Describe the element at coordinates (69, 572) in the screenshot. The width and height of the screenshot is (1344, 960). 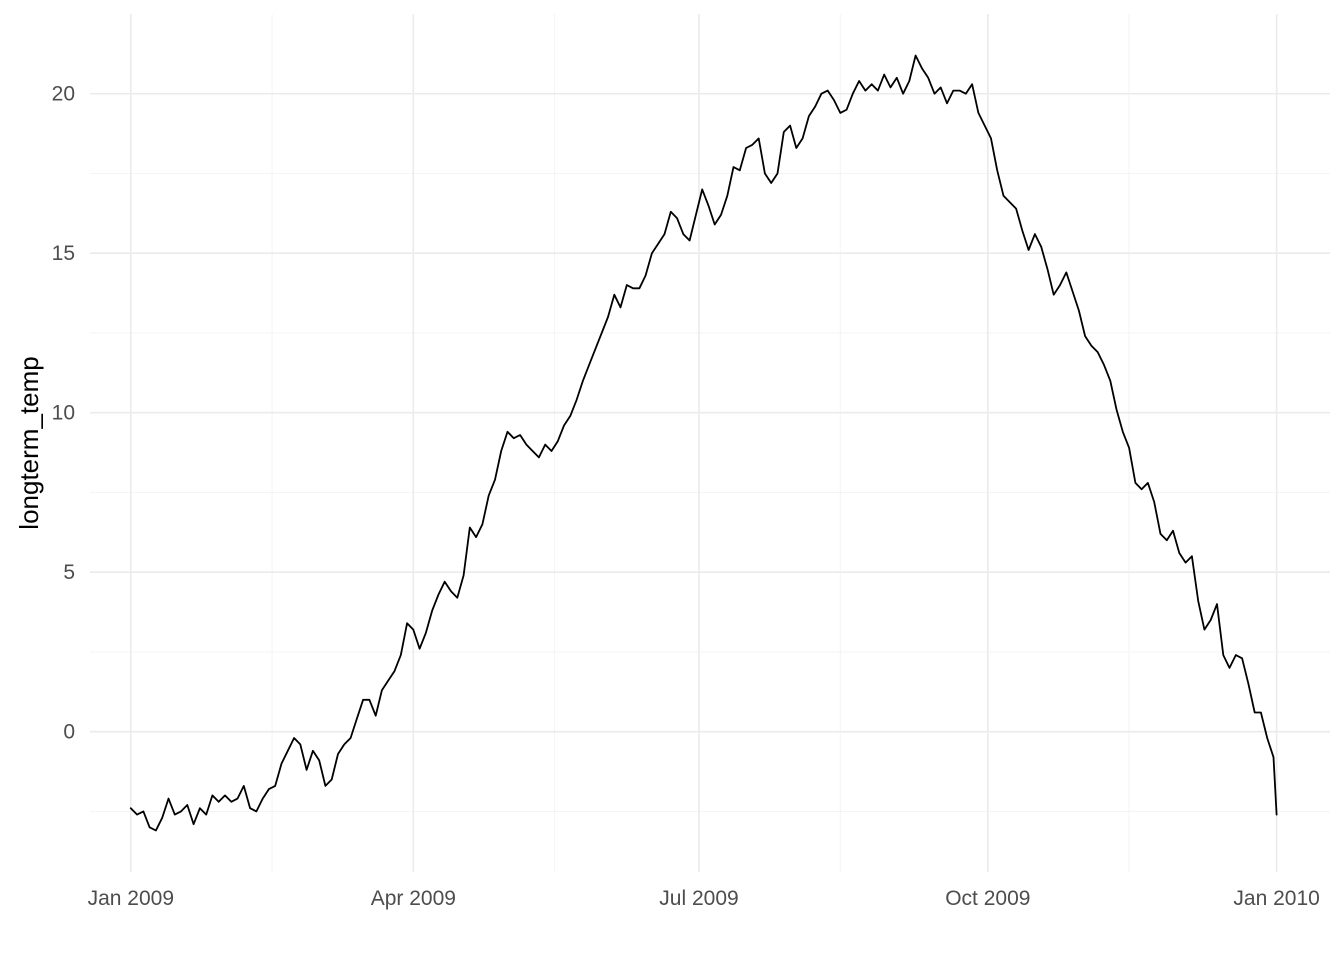
I see `y-tick-label-1: 5` at that location.